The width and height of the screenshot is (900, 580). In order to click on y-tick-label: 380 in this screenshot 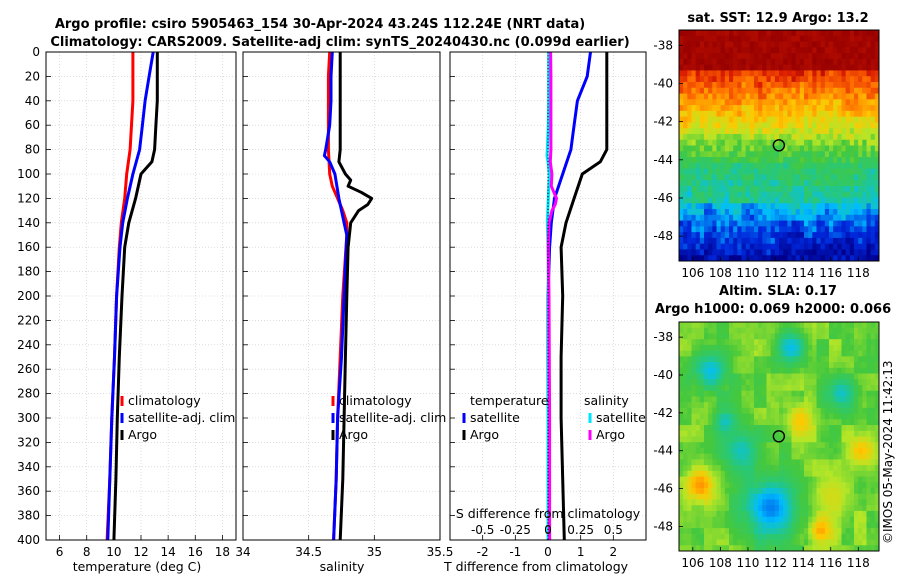, I will do `click(28, 516)`.